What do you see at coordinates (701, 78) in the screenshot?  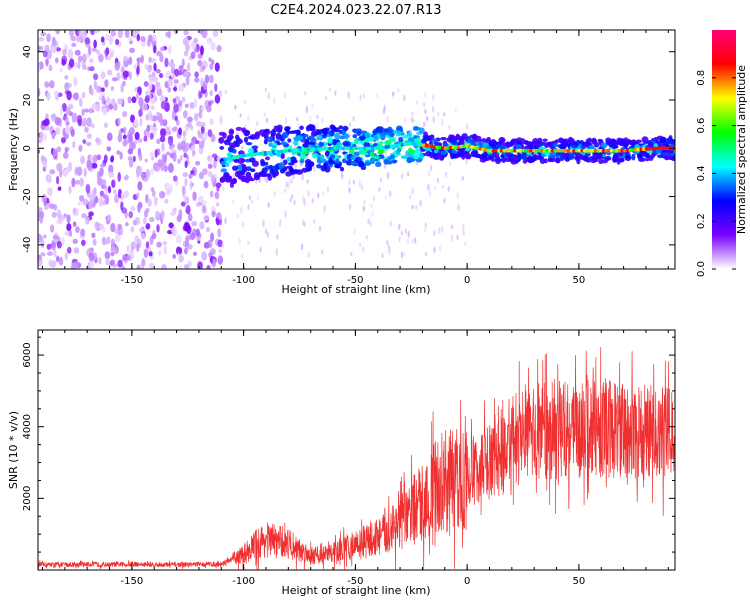 I see `colorbar-tick-label: 0.8` at bounding box center [701, 78].